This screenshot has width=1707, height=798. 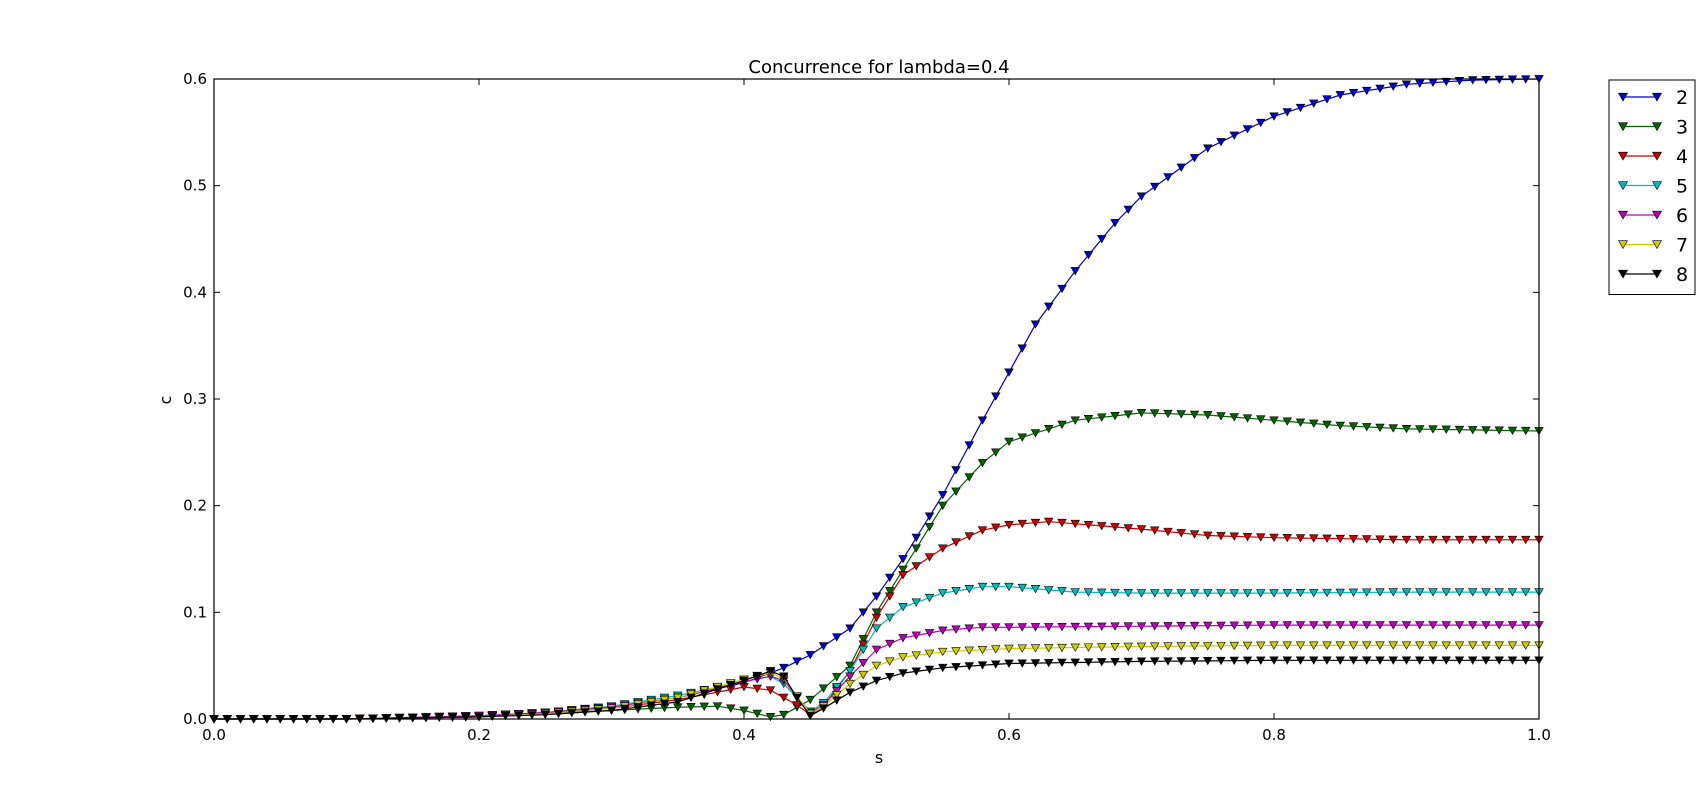 I want to click on legend-item-6: 6, so click(x=1652, y=216).